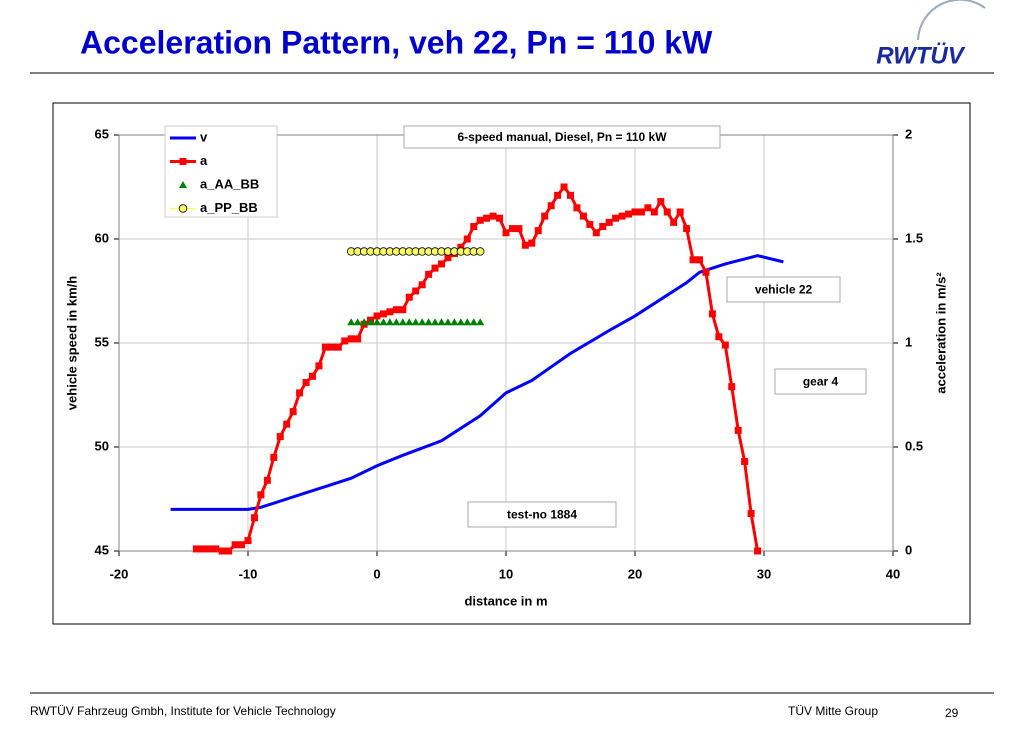 This screenshot has width=1024, height=736. Describe the element at coordinates (506, 573) in the screenshot. I see `x-tick-label: 10` at that location.